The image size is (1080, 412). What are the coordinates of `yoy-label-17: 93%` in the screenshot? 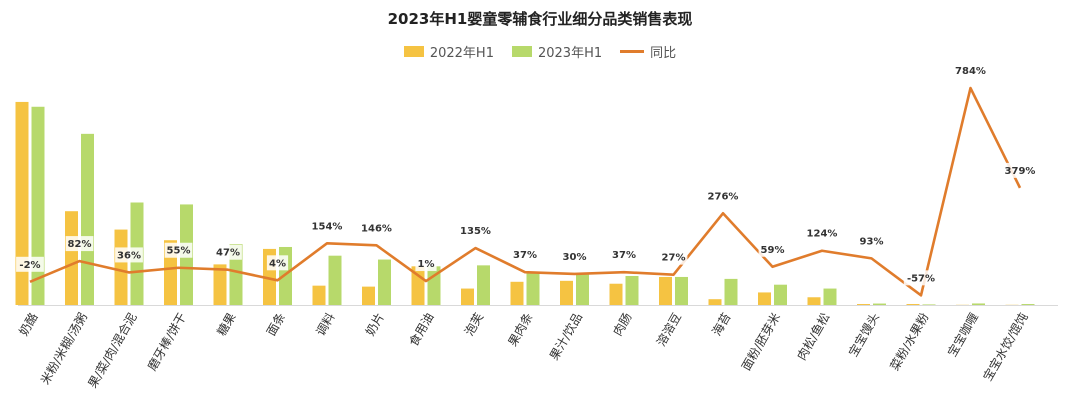 It's located at (872, 241).